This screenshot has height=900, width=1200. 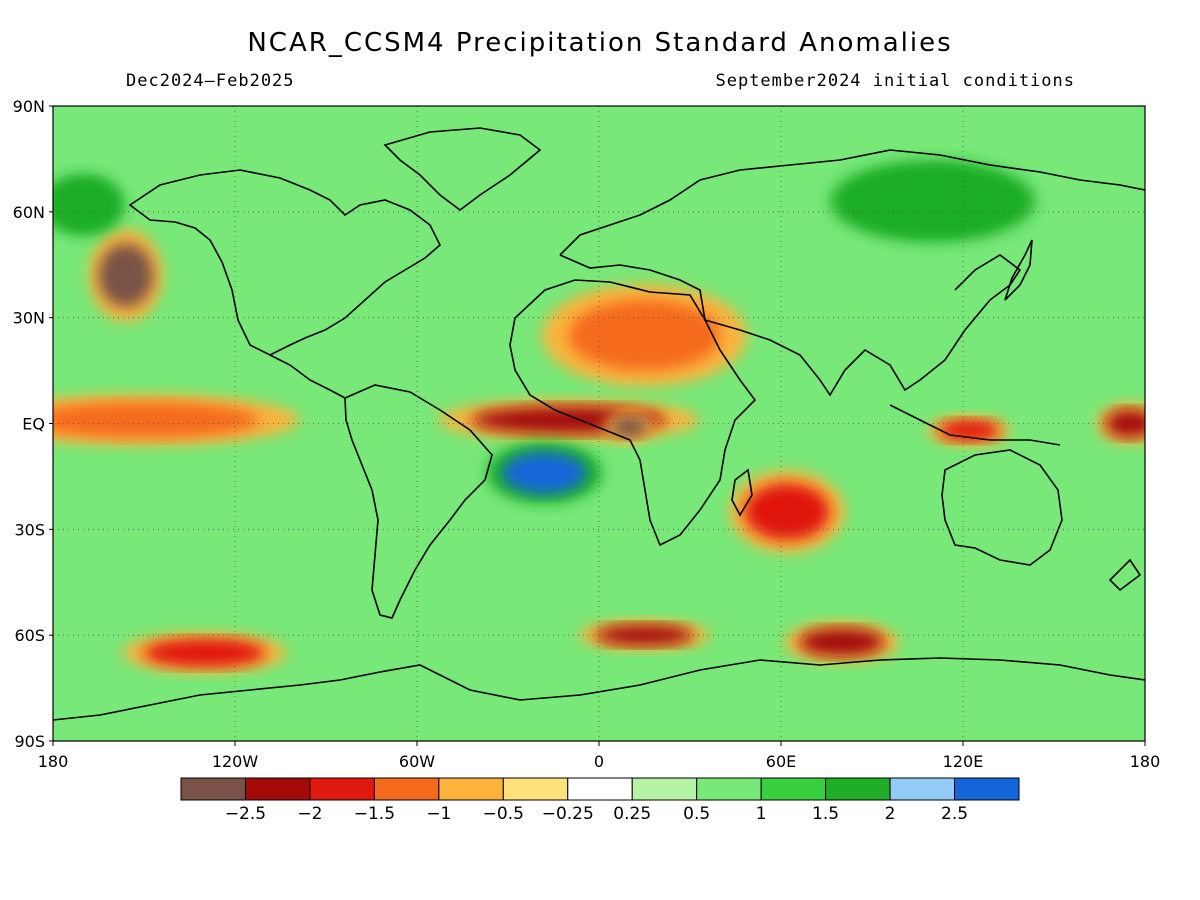 I want to click on coastline-indonesia, so click(x=975, y=425).